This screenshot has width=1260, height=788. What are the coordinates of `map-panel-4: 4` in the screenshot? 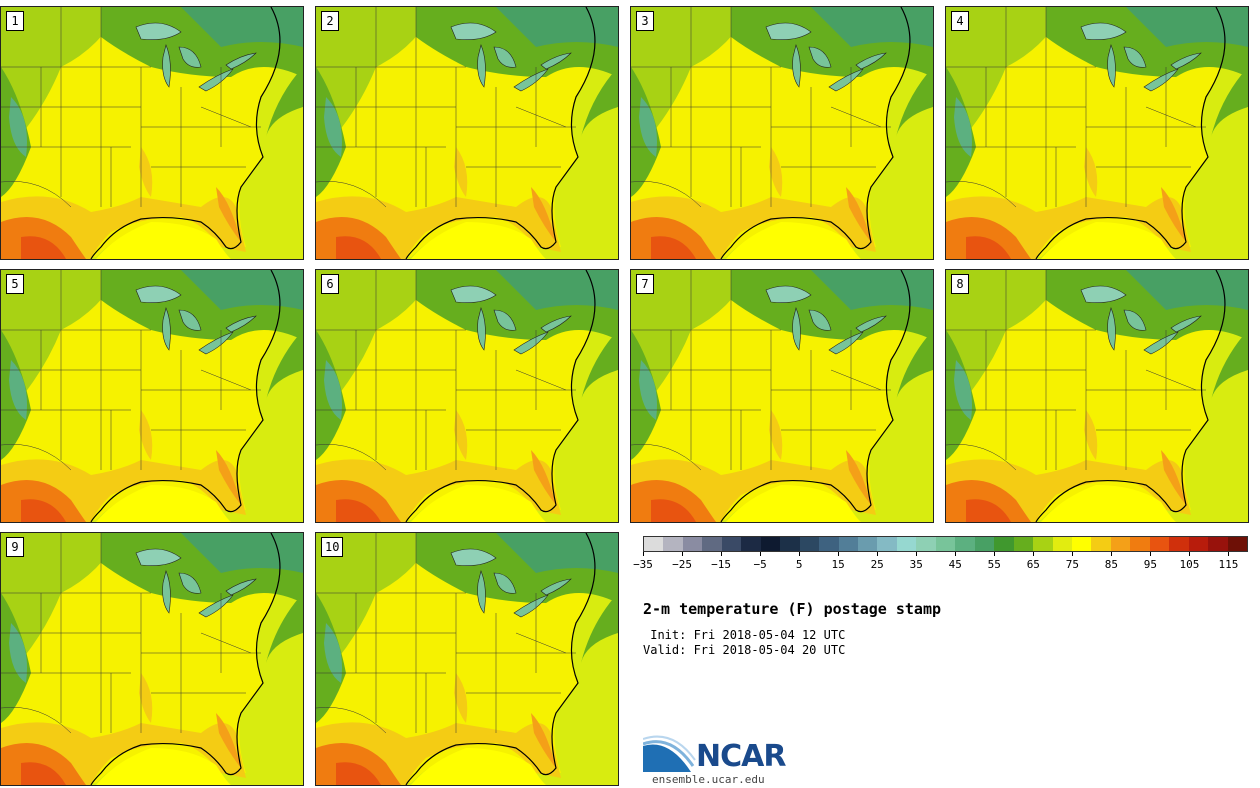 It's located at (1097, 133).